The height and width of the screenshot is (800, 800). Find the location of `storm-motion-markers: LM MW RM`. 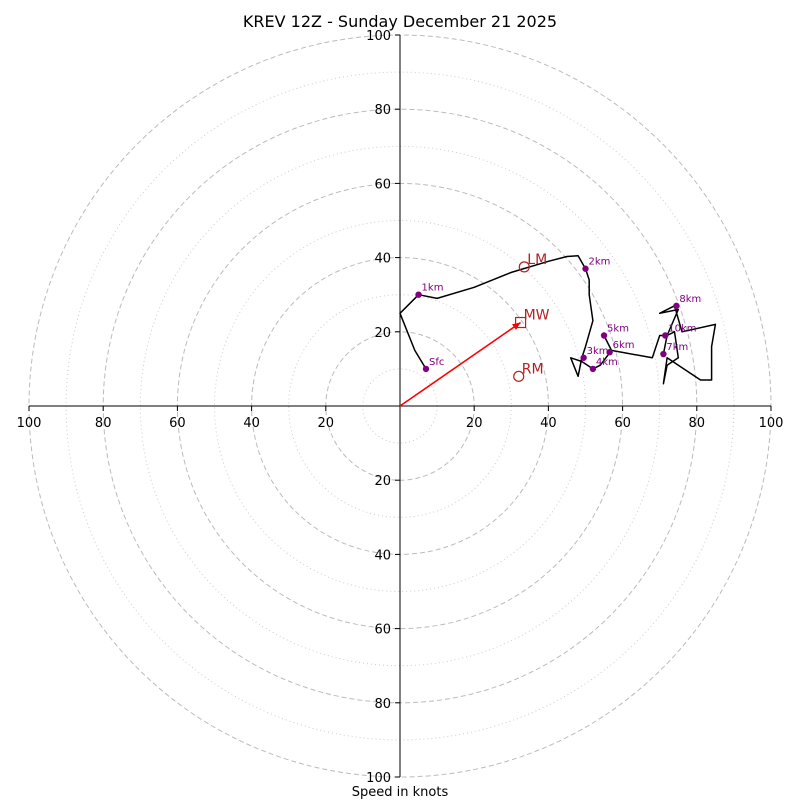

storm-motion-markers: LM MW RM is located at coordinates (531, 317).